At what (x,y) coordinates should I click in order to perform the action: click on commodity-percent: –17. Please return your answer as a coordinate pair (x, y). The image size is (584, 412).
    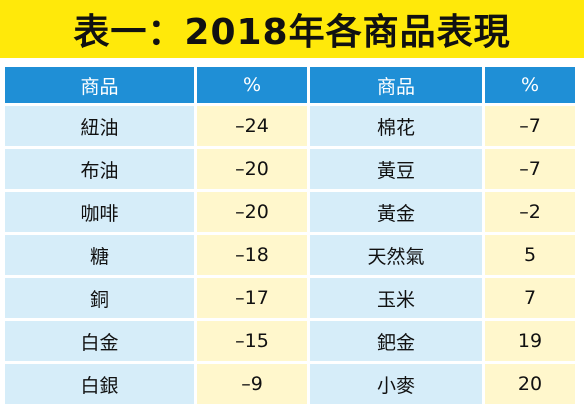
    Looking at the image, I should click on (252, 298).